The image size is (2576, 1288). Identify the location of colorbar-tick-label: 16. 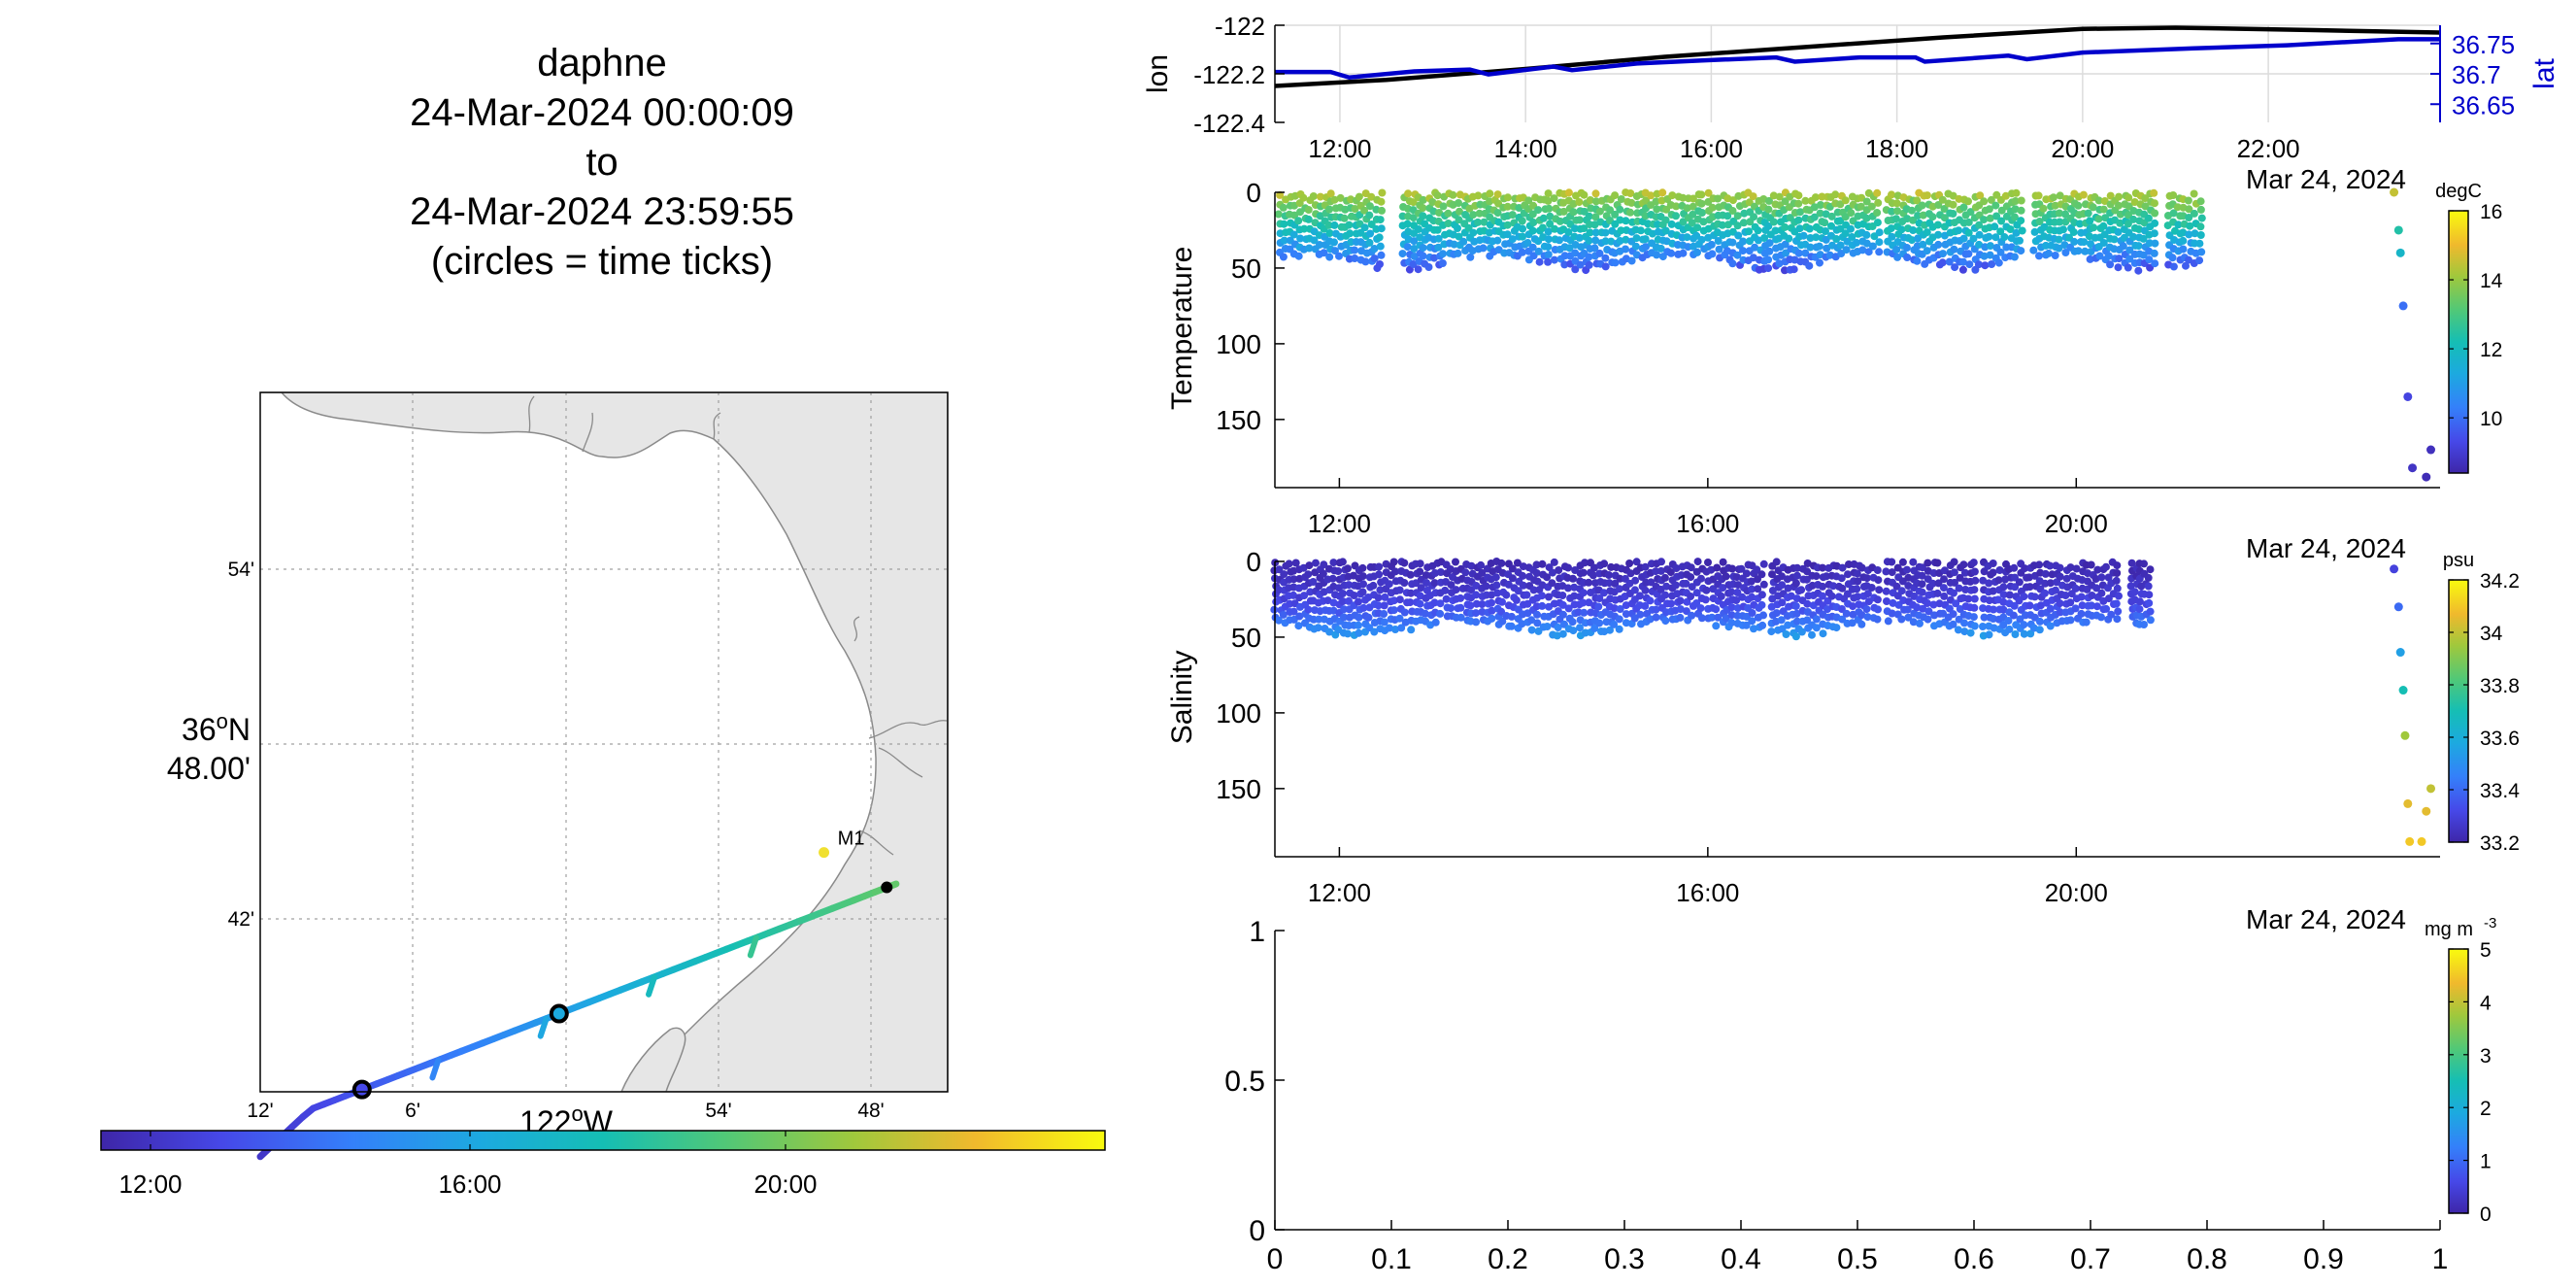
(2491, 212).